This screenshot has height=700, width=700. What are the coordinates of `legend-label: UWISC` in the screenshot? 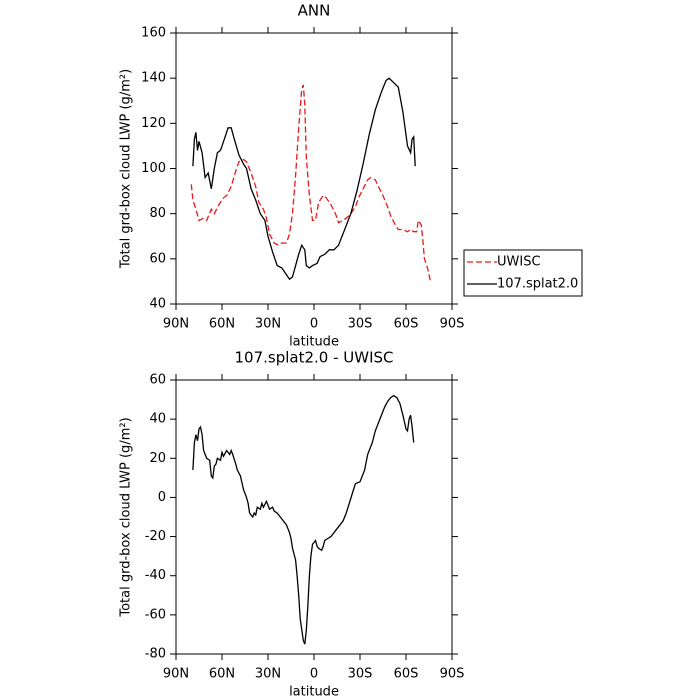 It's located at (519, 262).